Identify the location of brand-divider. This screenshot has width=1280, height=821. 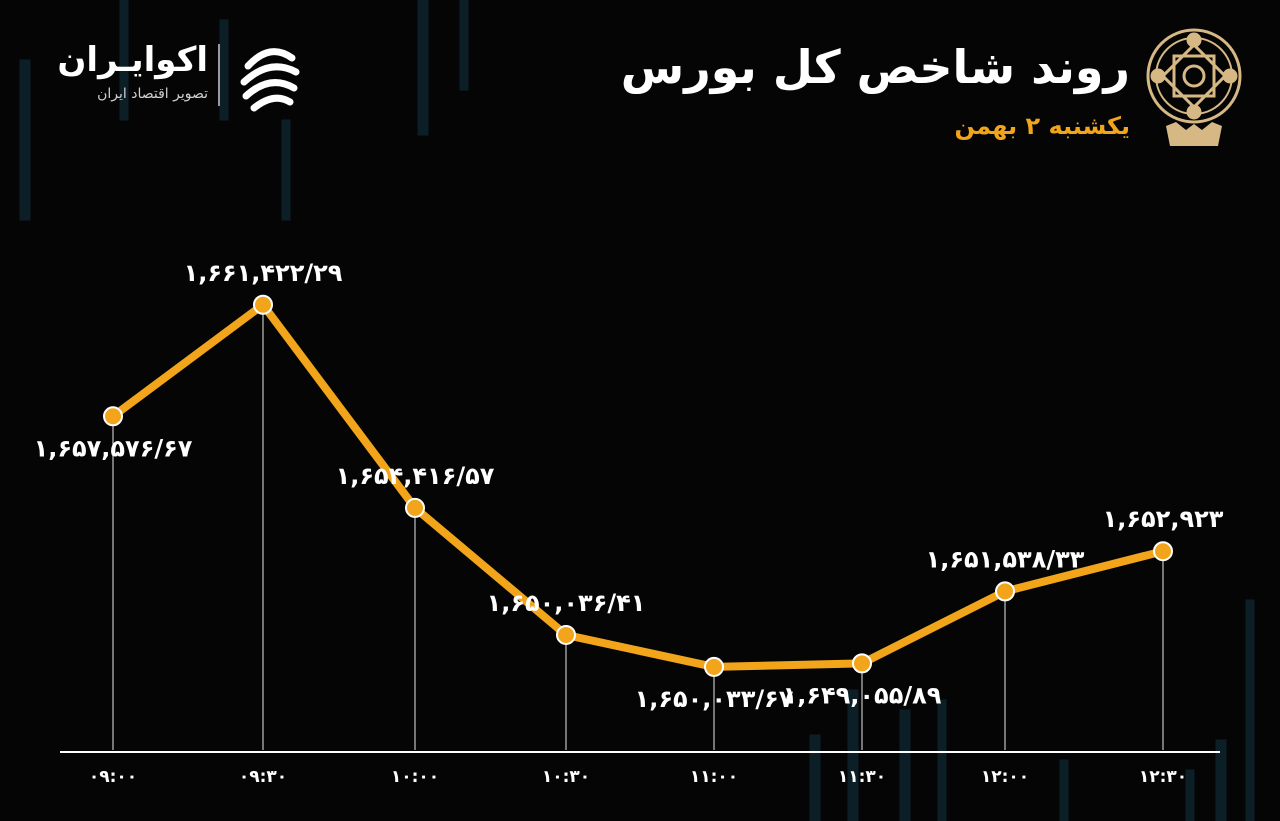
(219, 75).